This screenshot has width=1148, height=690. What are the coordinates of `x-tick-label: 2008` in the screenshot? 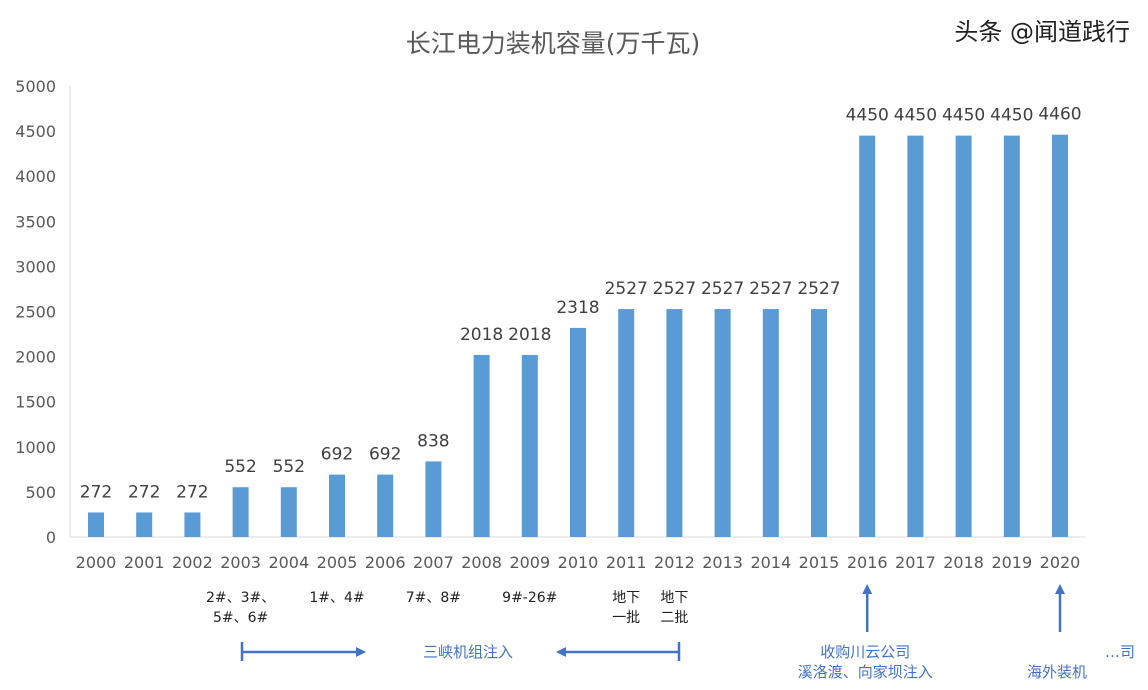 It's located at (481, 562).